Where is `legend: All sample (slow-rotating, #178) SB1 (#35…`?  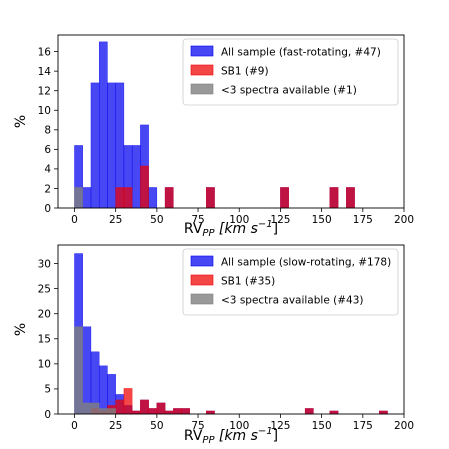
legend: All sample (slow-rotating, #178) SB1 (#35… is located at coordinates (290, 282).